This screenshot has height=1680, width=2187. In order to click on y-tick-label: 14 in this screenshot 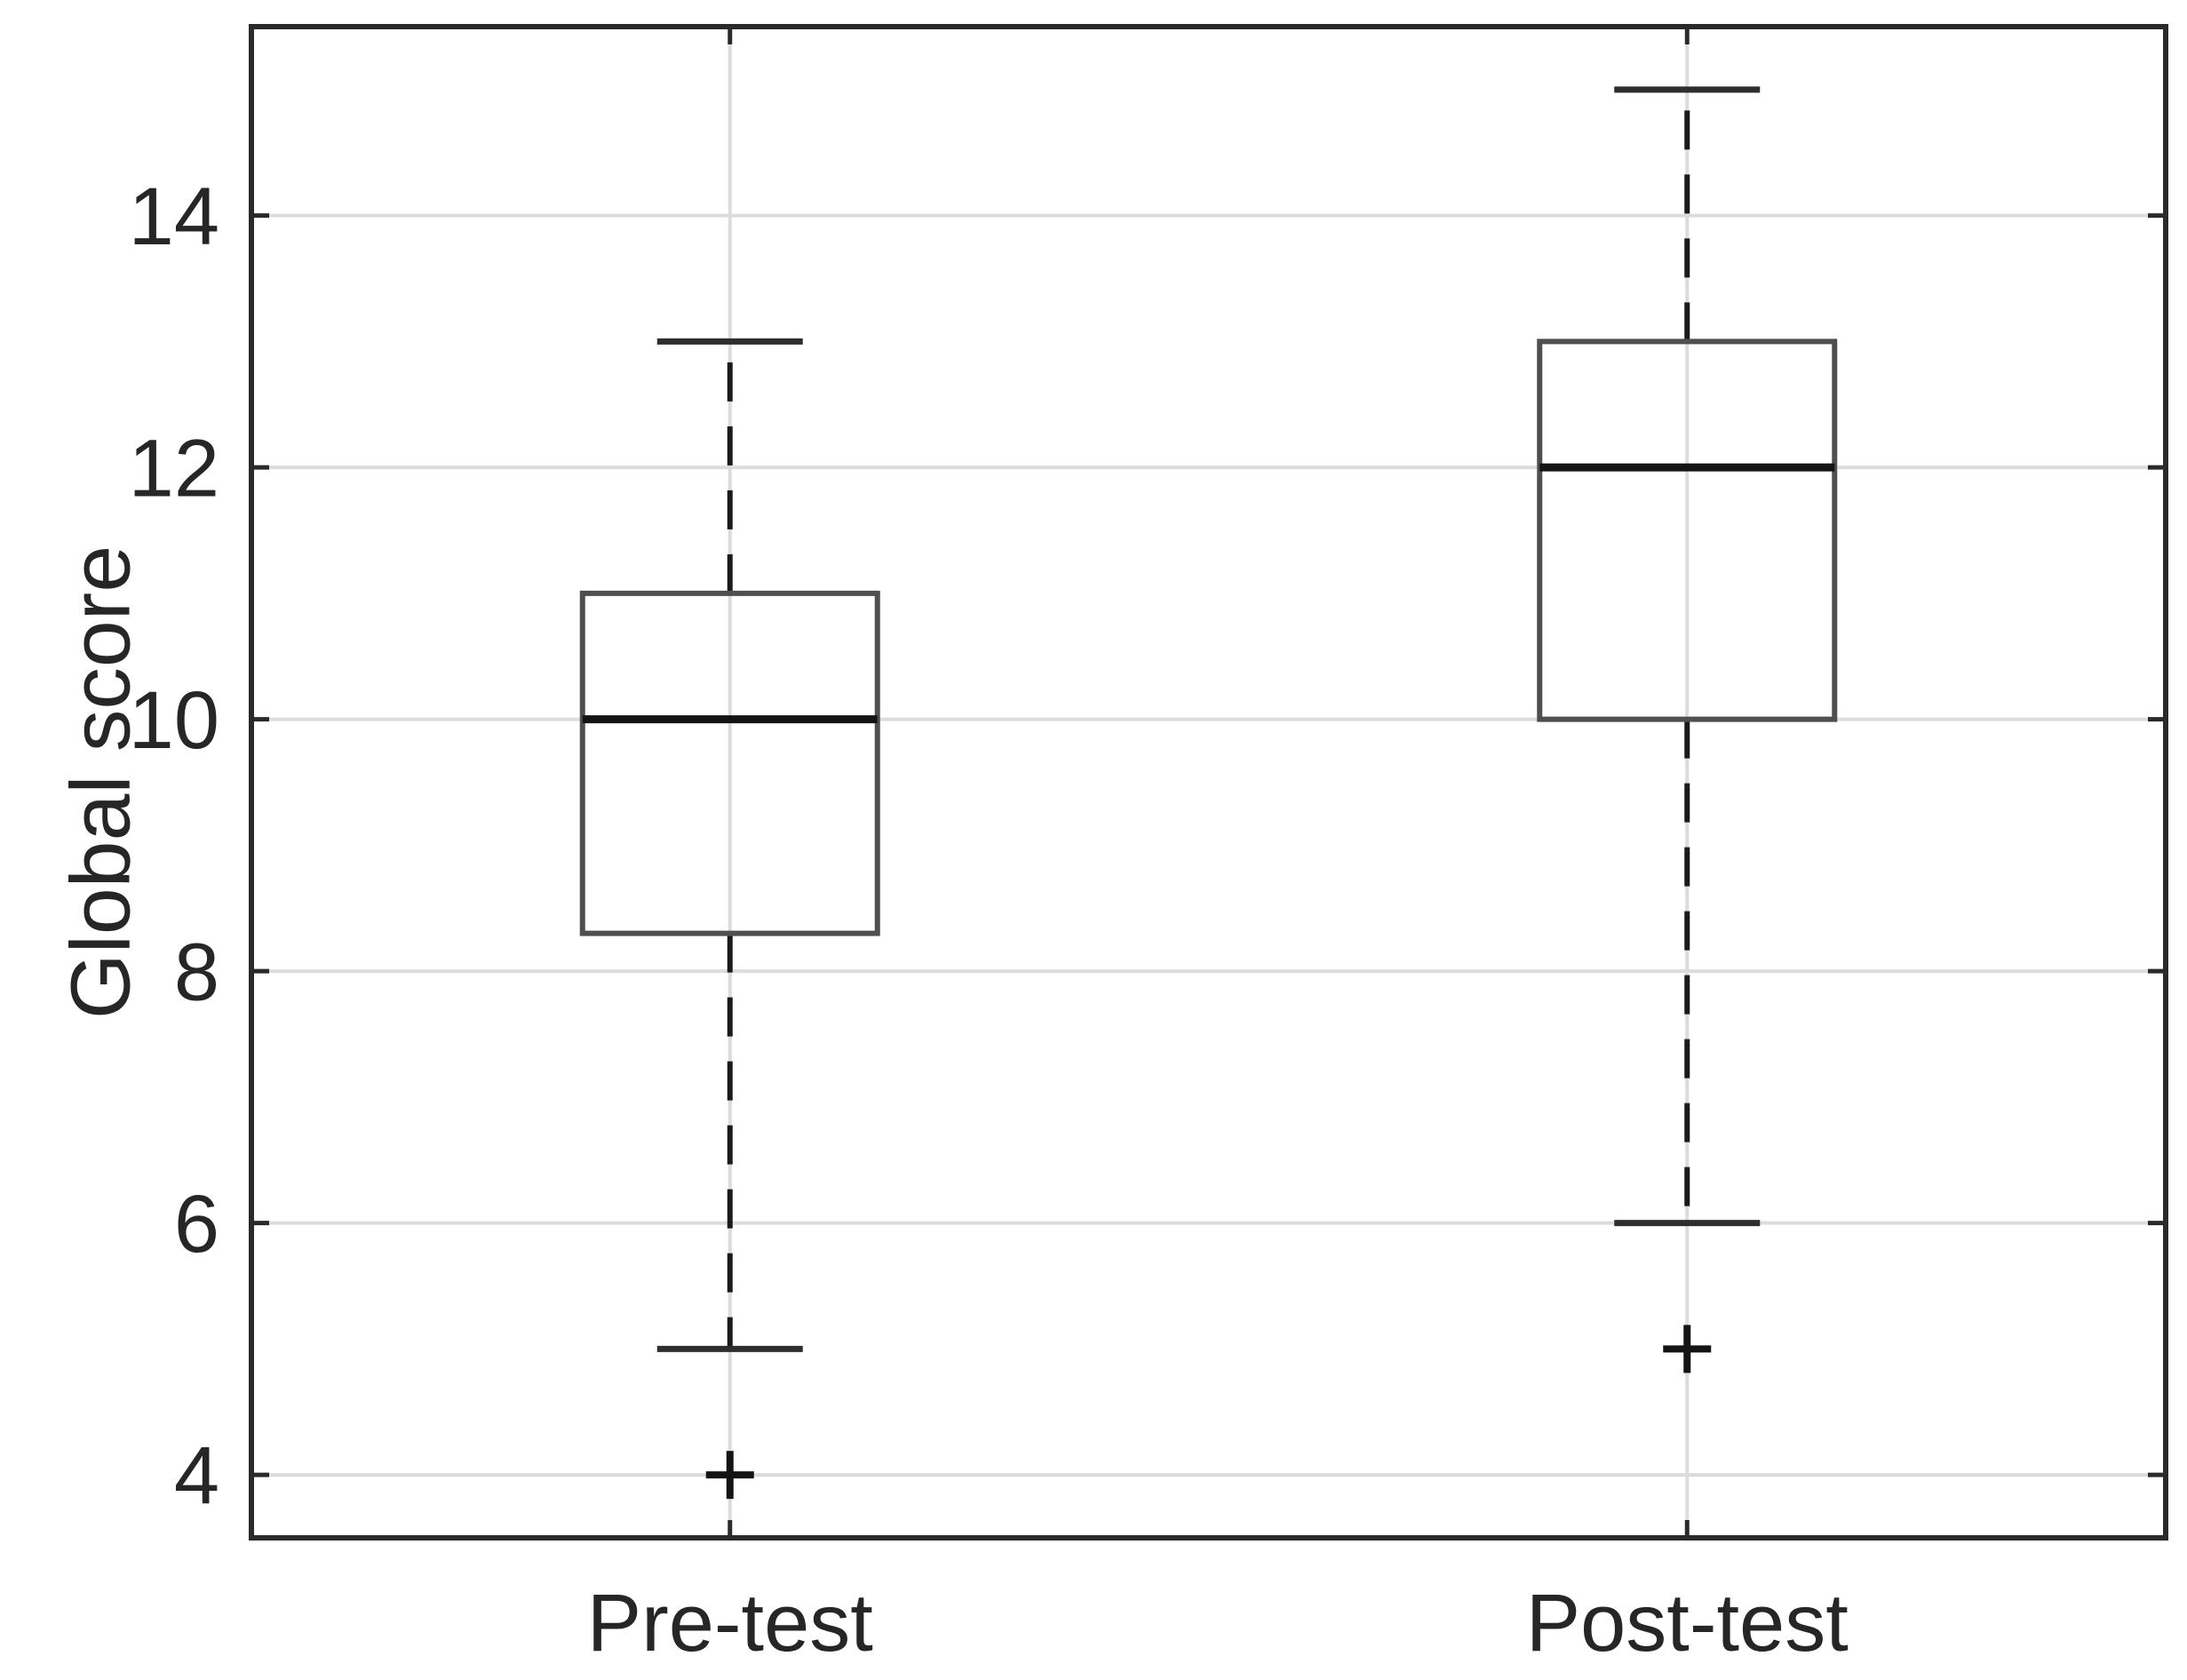, I will do `click(174, 216)`.